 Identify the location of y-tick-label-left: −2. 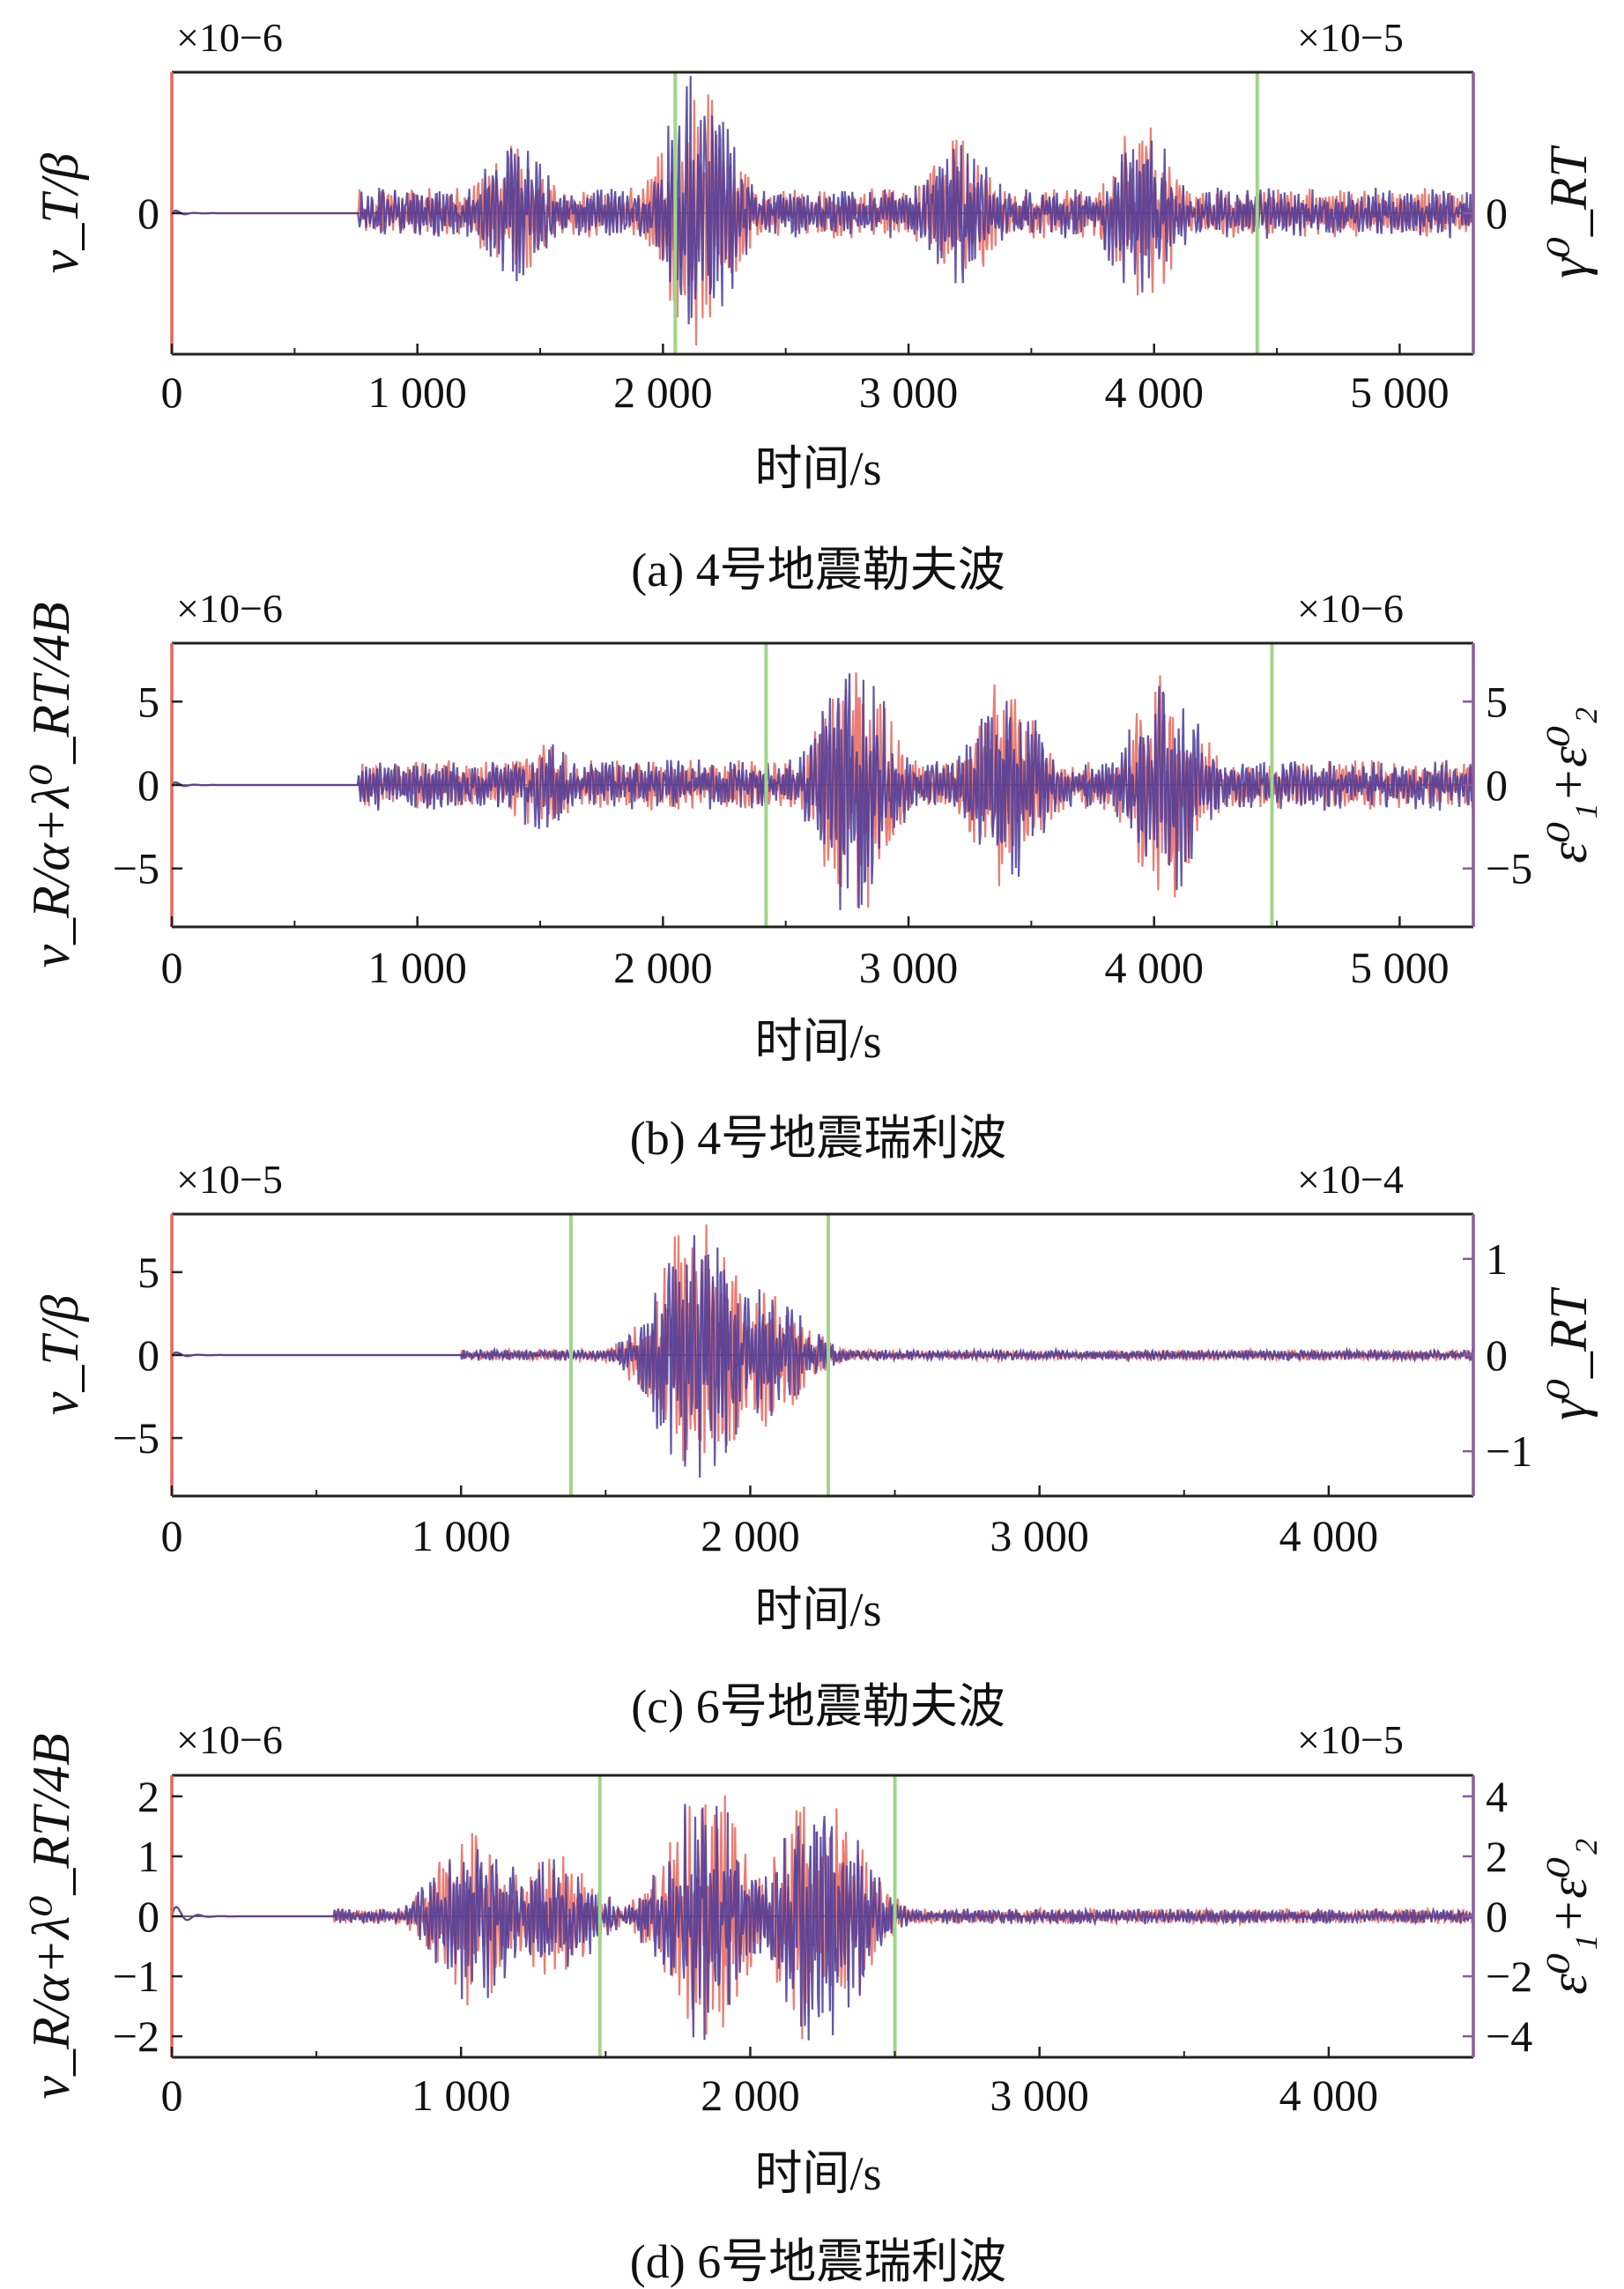
(136, 2036).